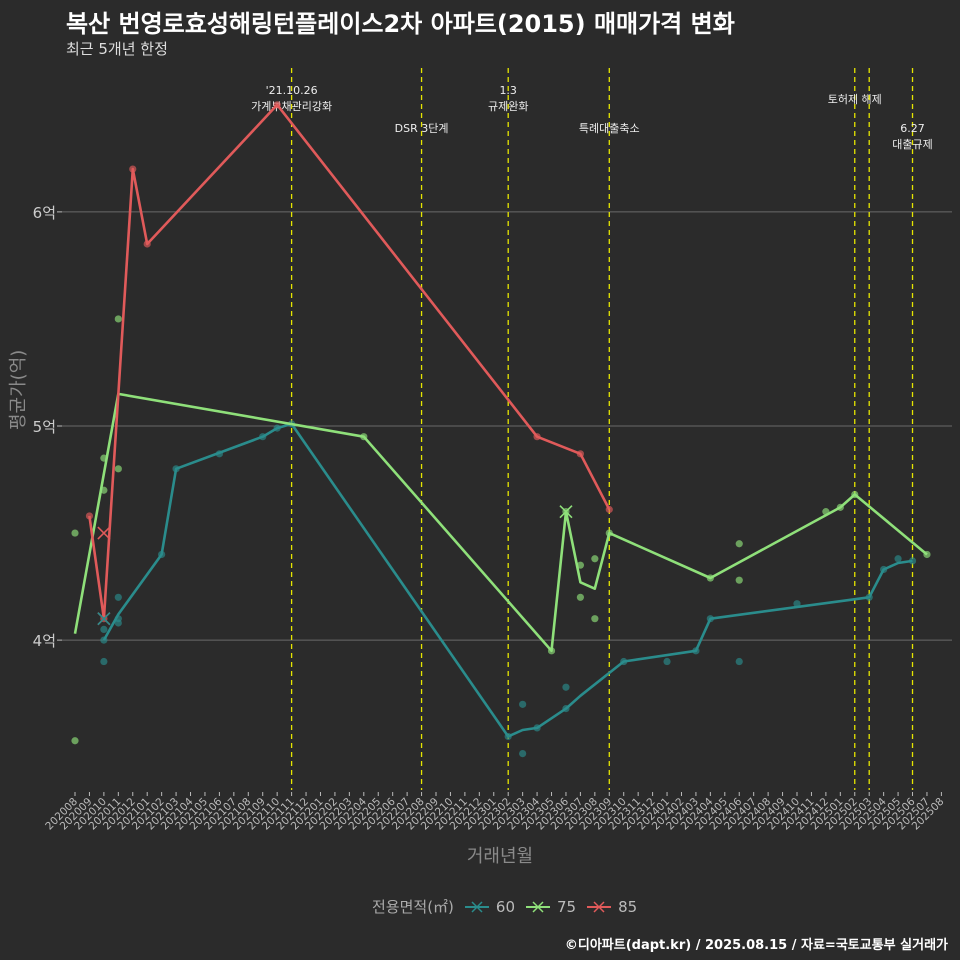 The width and height of the screenshot is (960, 960). I want to click on y-axis-label: 평균가(억), so click(18, 389).